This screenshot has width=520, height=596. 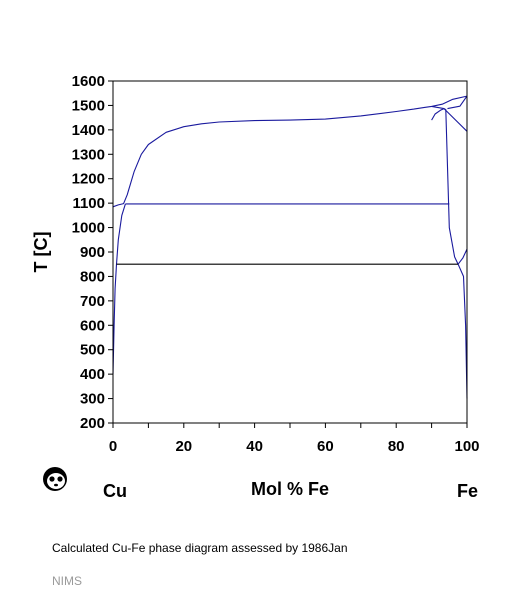 I want to click on x-tick-label: 60, so click(x=325, y=446).